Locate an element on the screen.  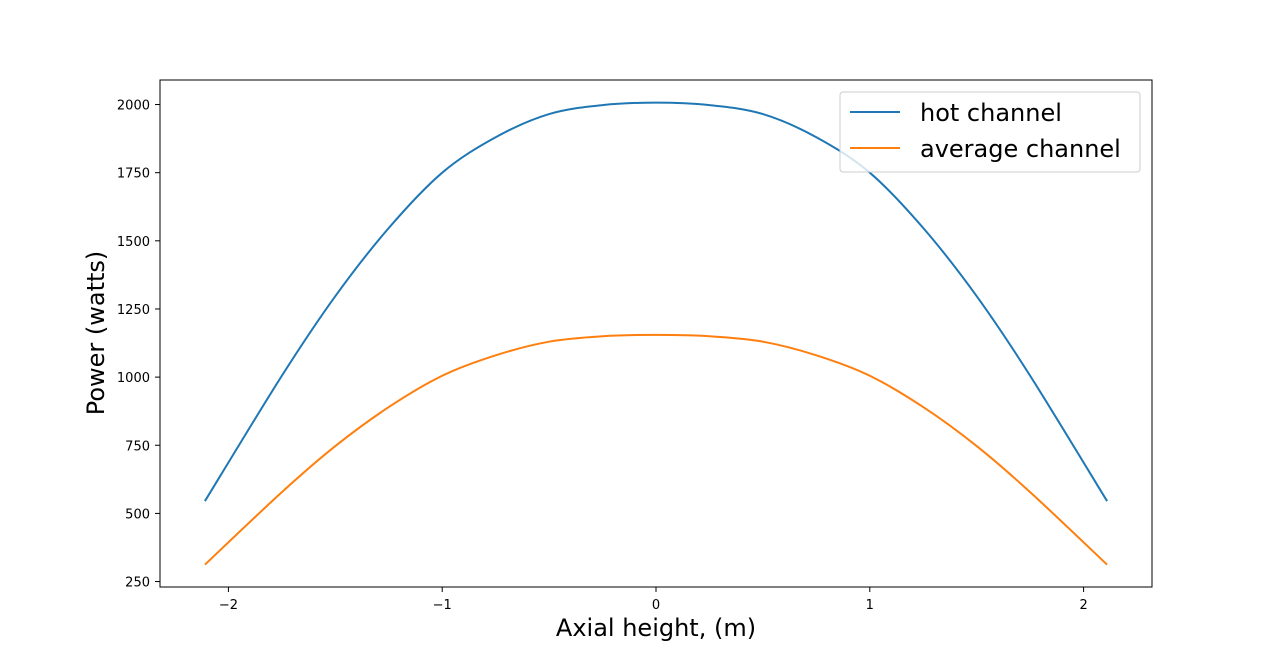
legend-label-average-channel: average channel is located at coordinates (1020, 149).